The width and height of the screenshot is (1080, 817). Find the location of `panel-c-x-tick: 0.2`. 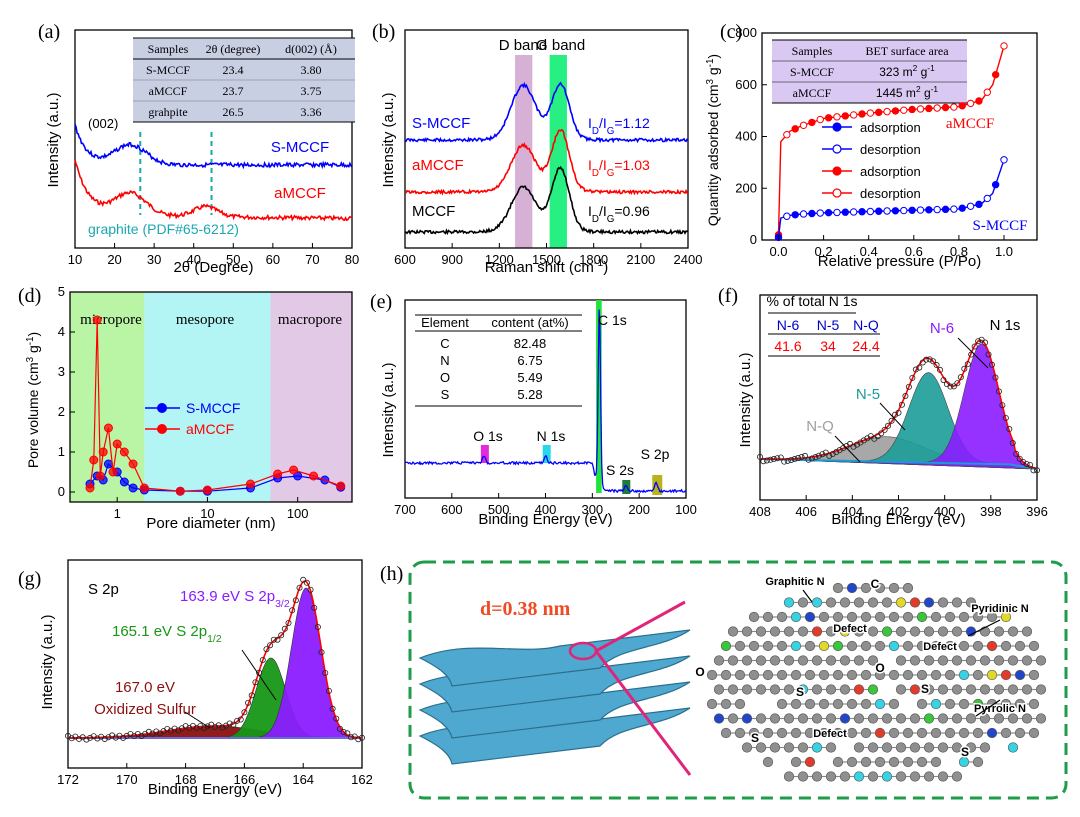

panel-c-x-tick: 0.2 is located at coordinates (824, 251).